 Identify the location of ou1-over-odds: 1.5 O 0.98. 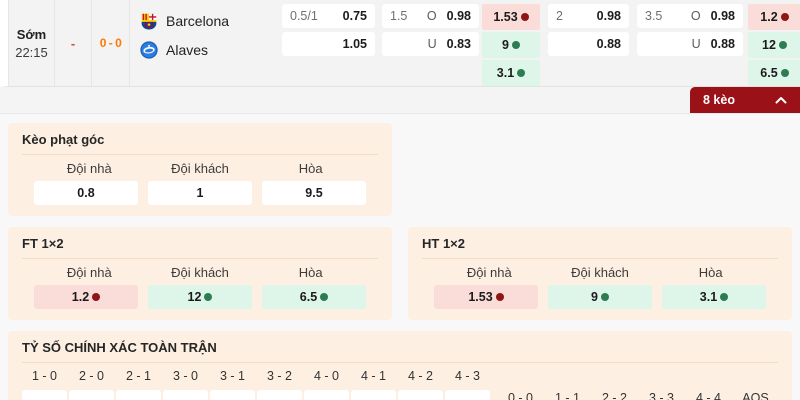
(430, 16).